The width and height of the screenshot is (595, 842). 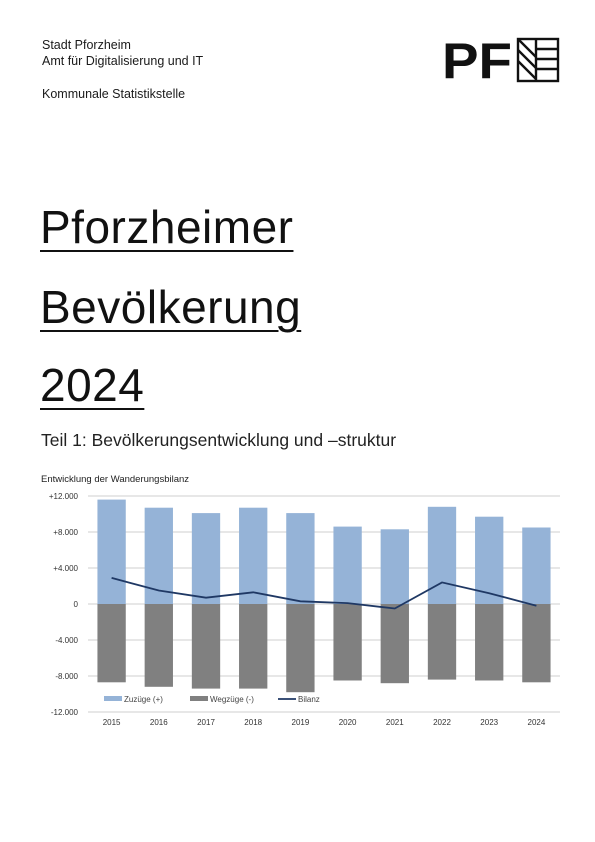 What do you see at coordinates (309, 699) in the screenshot?
I see `legend-label-bilanz: Bilanz` at bounding box center [309, 699].